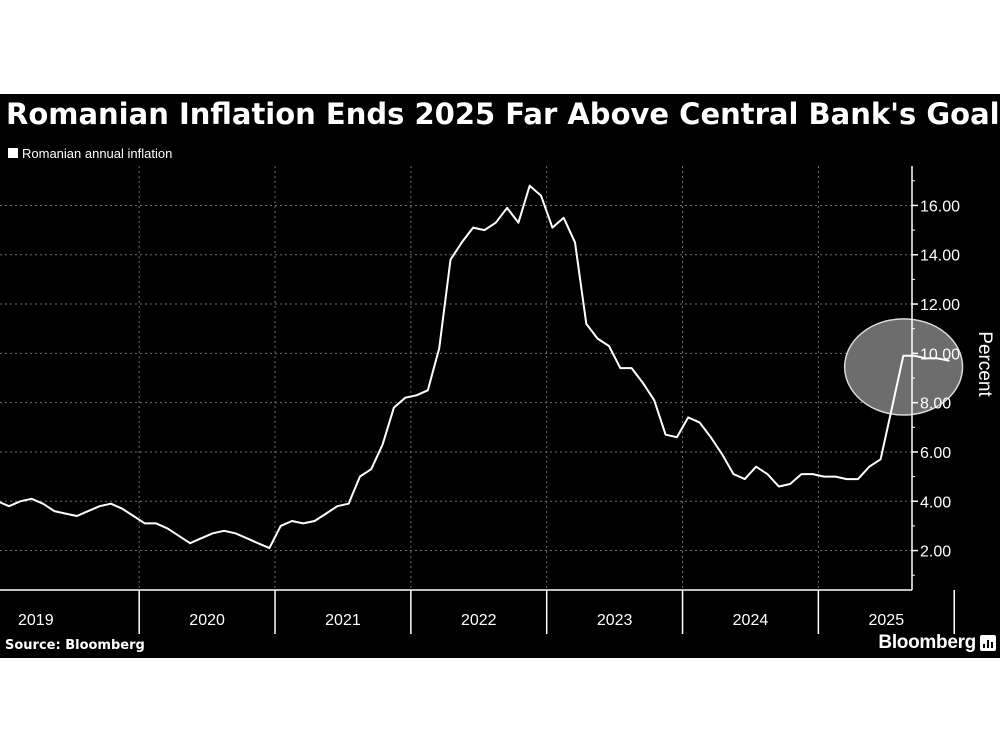  What do you see at coordinates (343, 620) in the screenshot?
I see `x-tick-label: 2021` at bounding box center [343, 620].